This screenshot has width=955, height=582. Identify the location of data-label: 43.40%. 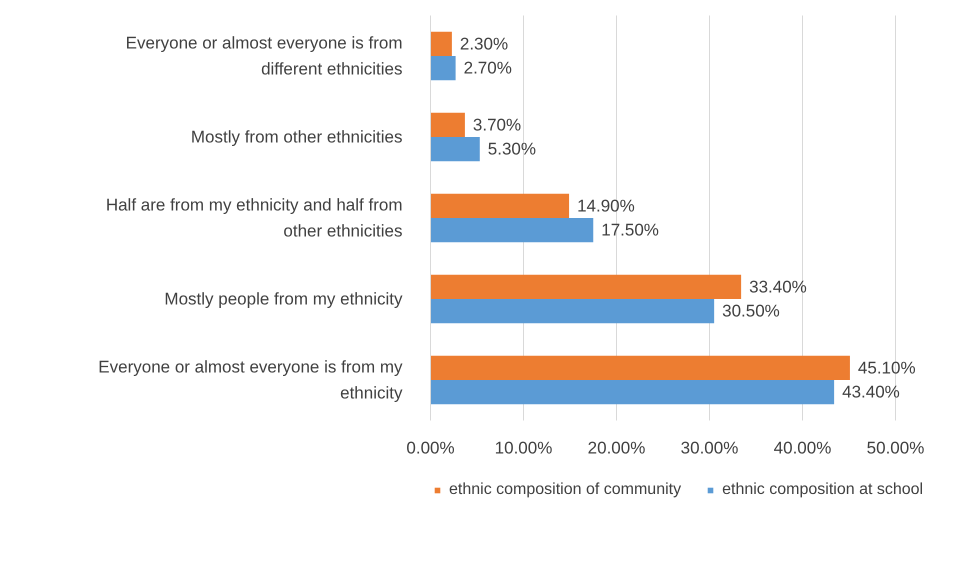
(871, 392).